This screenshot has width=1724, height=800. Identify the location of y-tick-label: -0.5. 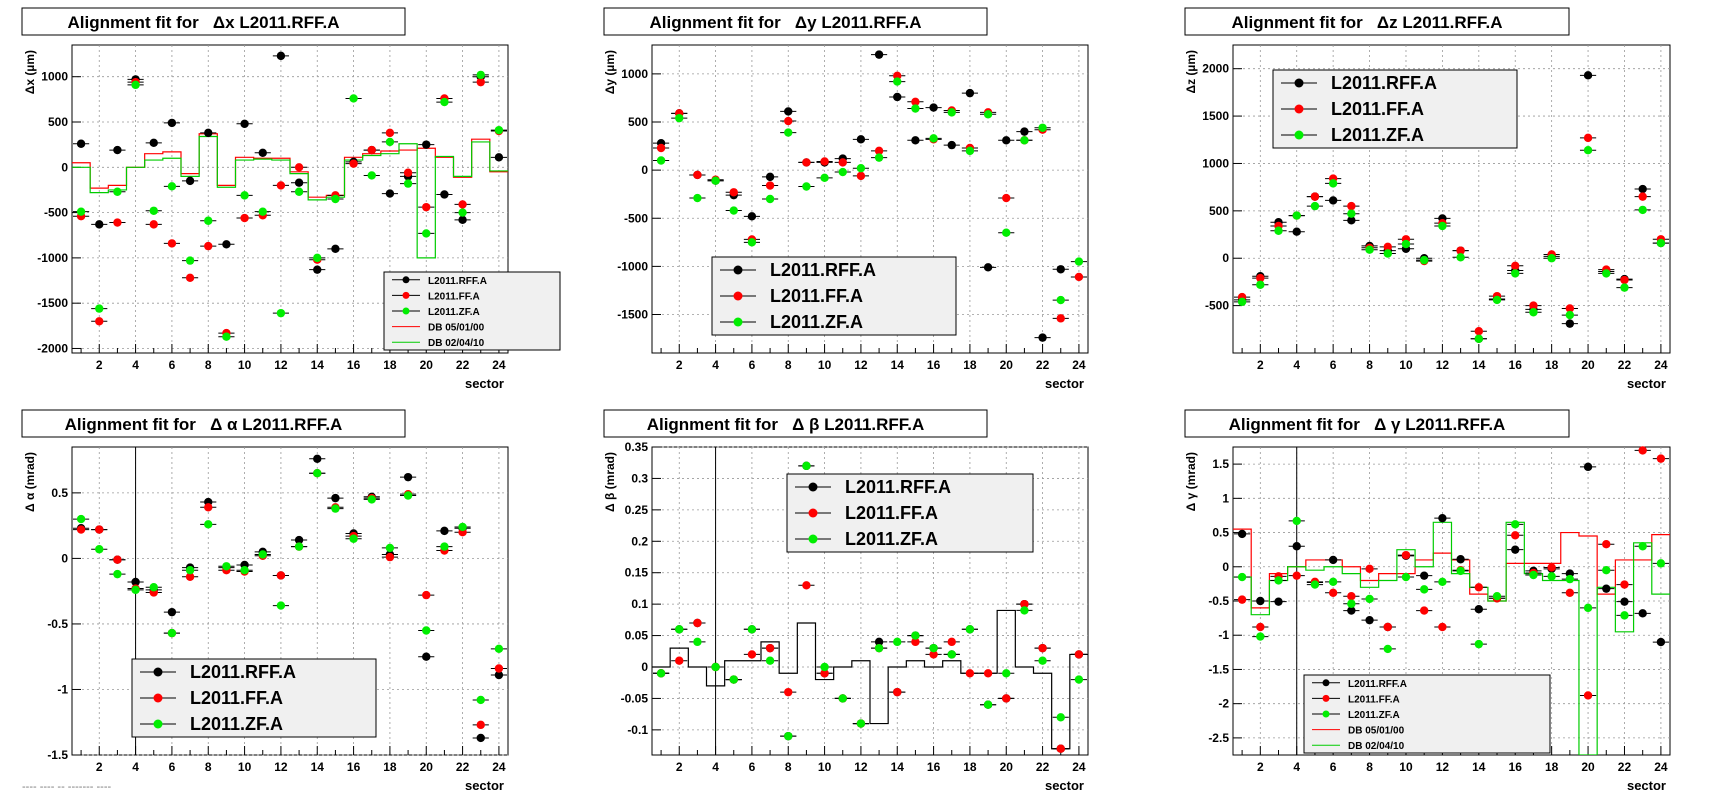
(57, 624).